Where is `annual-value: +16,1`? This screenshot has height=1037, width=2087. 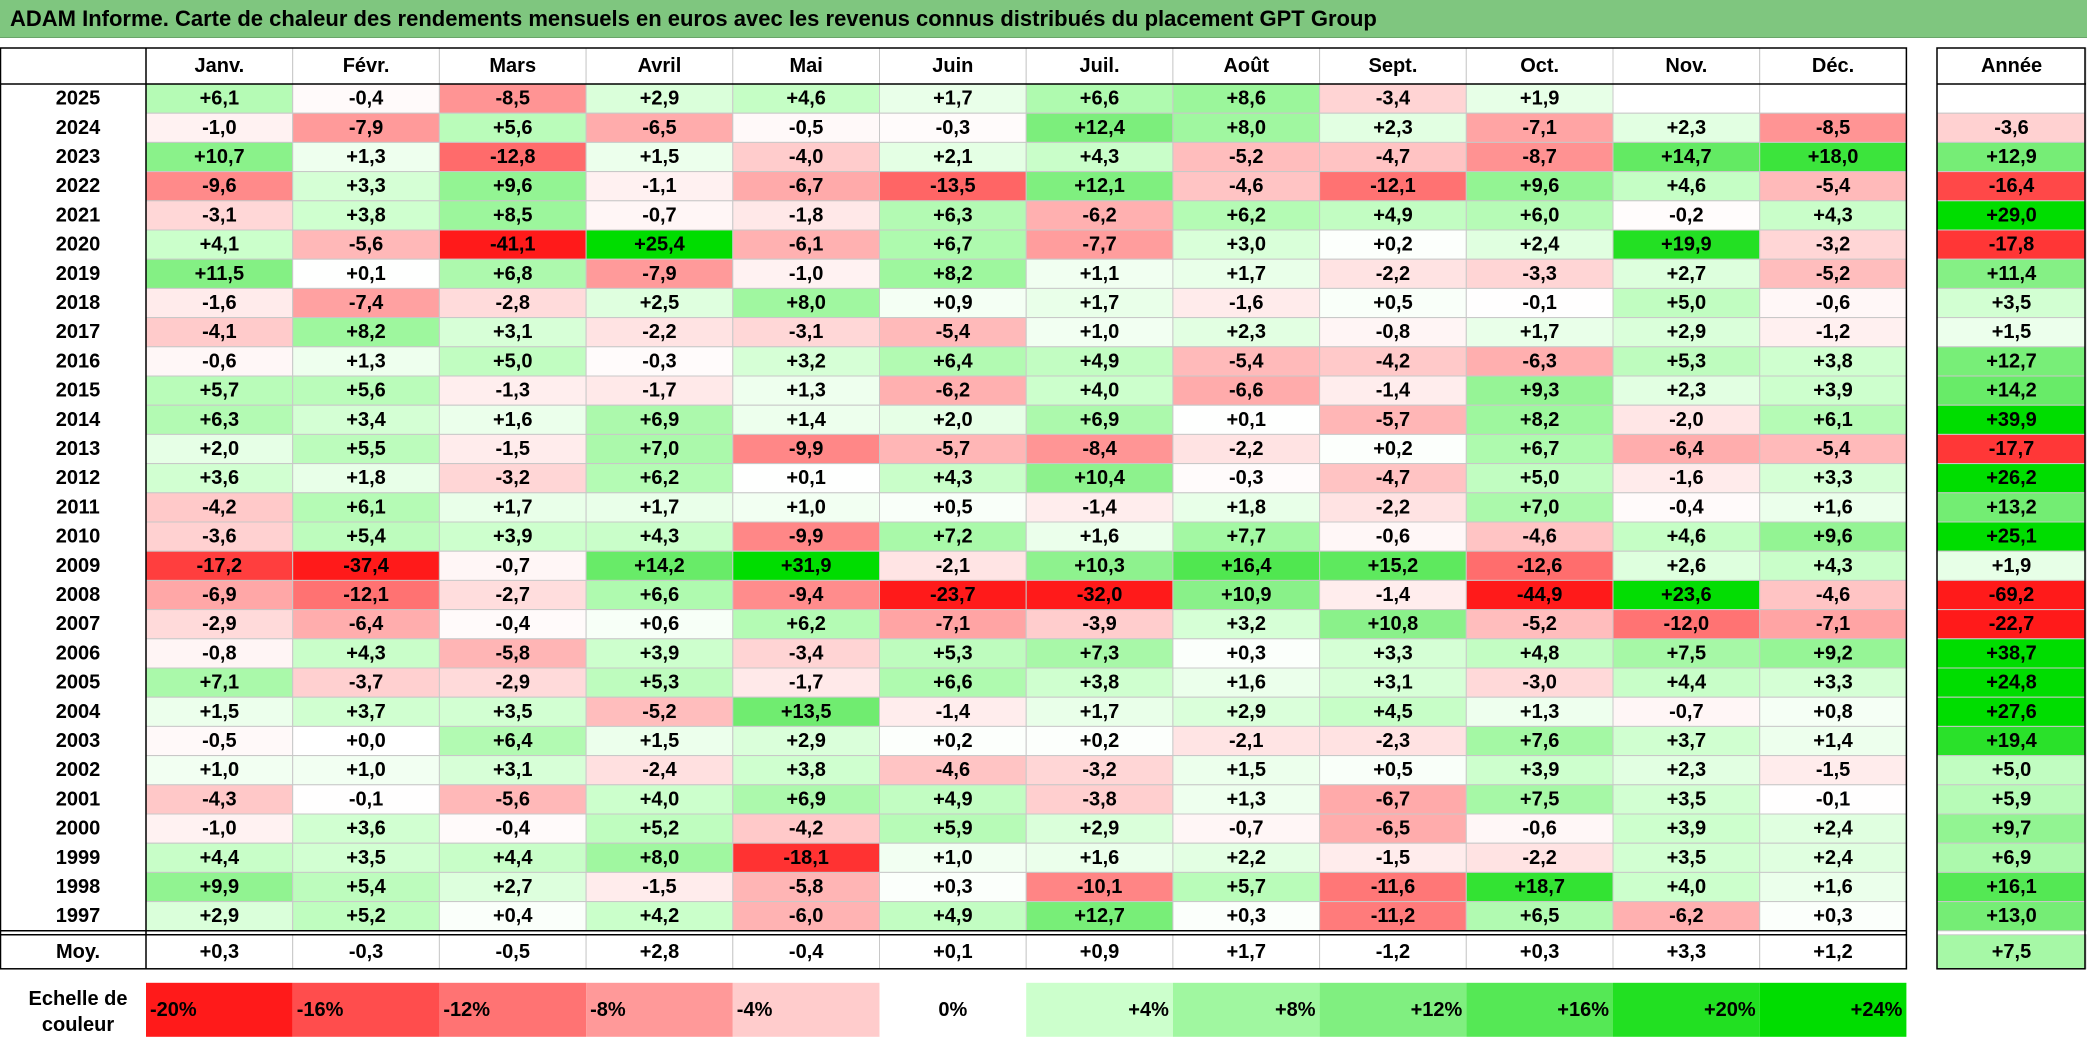
annual-value: +16,1 is located at coordinates (2011, 887).